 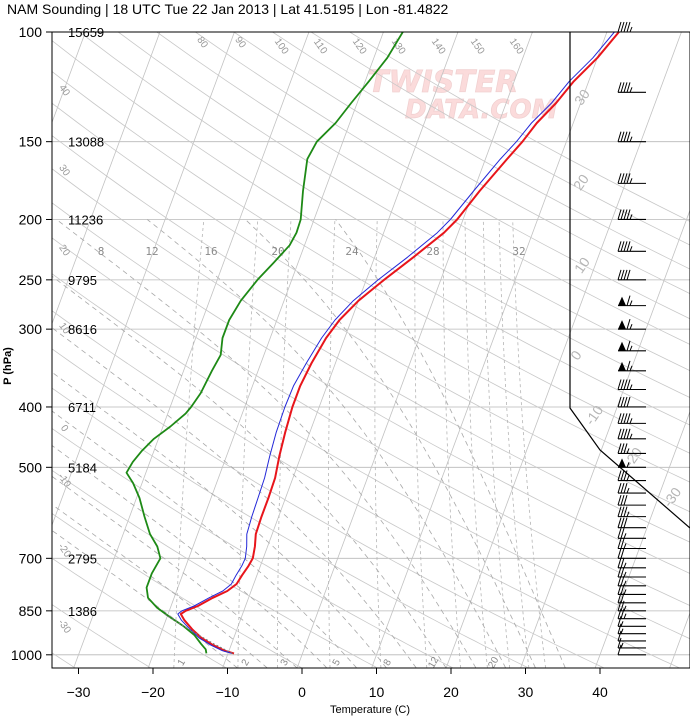 What do you see at coordinates (582, 97) in the screenshot?
I see `moist-adiabat-label: 30` at bounding box center [582, 97].